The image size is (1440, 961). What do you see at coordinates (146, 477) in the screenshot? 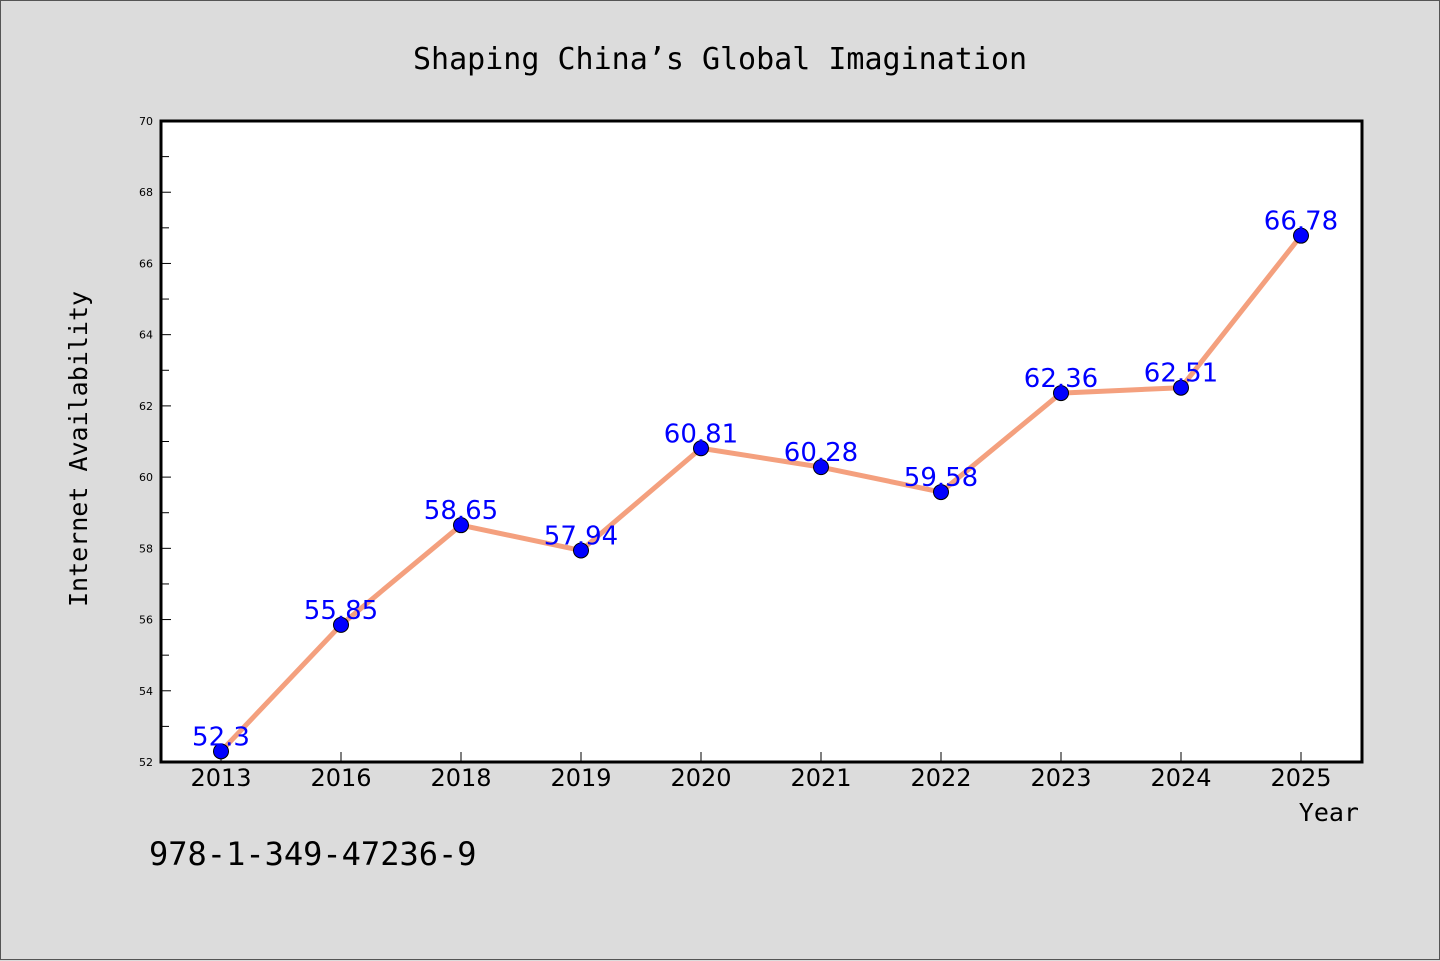
I see `y-tick-label: 60` at bounding box center [146, 477].